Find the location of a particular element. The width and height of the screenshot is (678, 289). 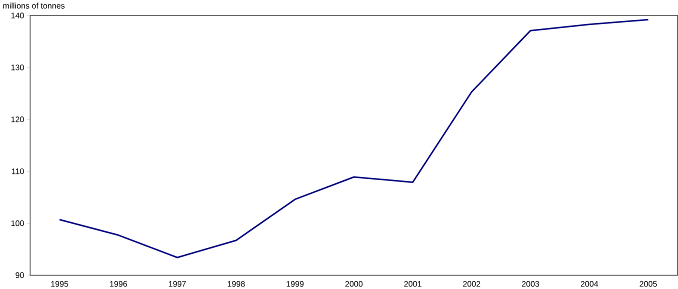

x-tick-label: 2002 is located at coordinates (471, 283).